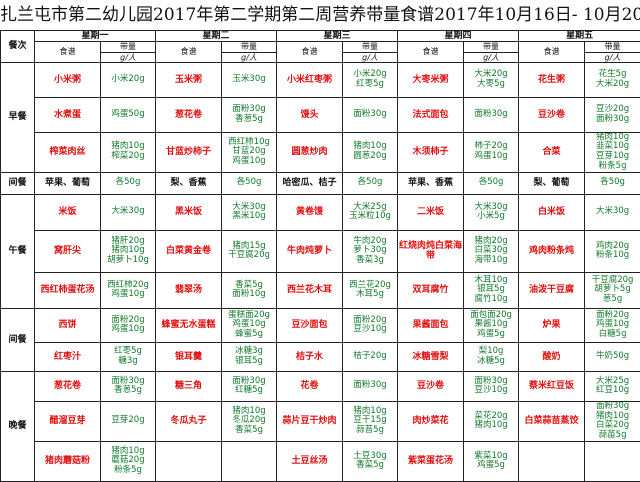 The width and height of the screenshot is (640, 482). Describe the element at coordinates (249, 356) in the screenshot. I see `dish-quantity: 冰糖3g 银耳5g` at that location.